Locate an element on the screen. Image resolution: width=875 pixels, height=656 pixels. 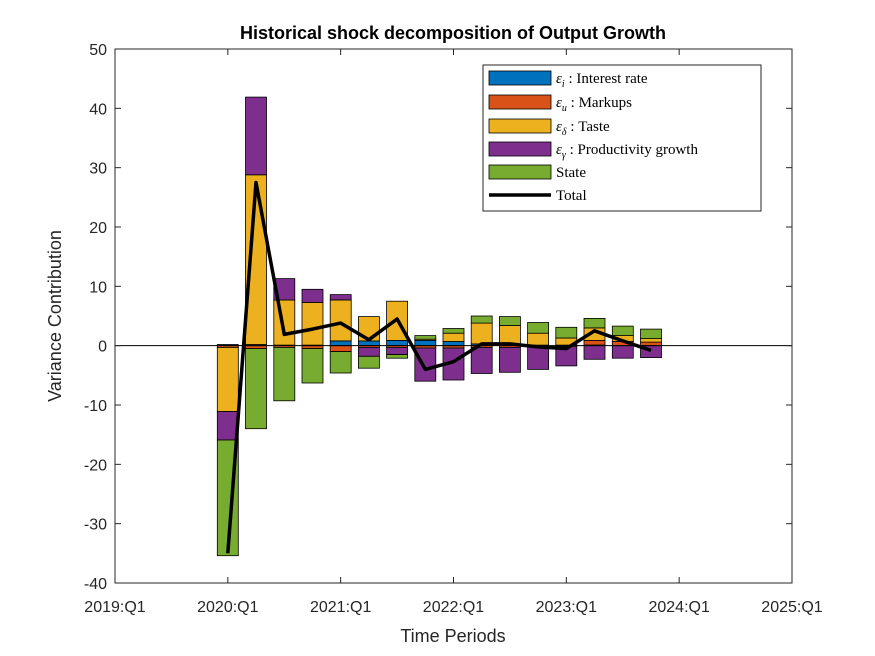
y-tick-label: -40 is located at coordinates (95, 584).